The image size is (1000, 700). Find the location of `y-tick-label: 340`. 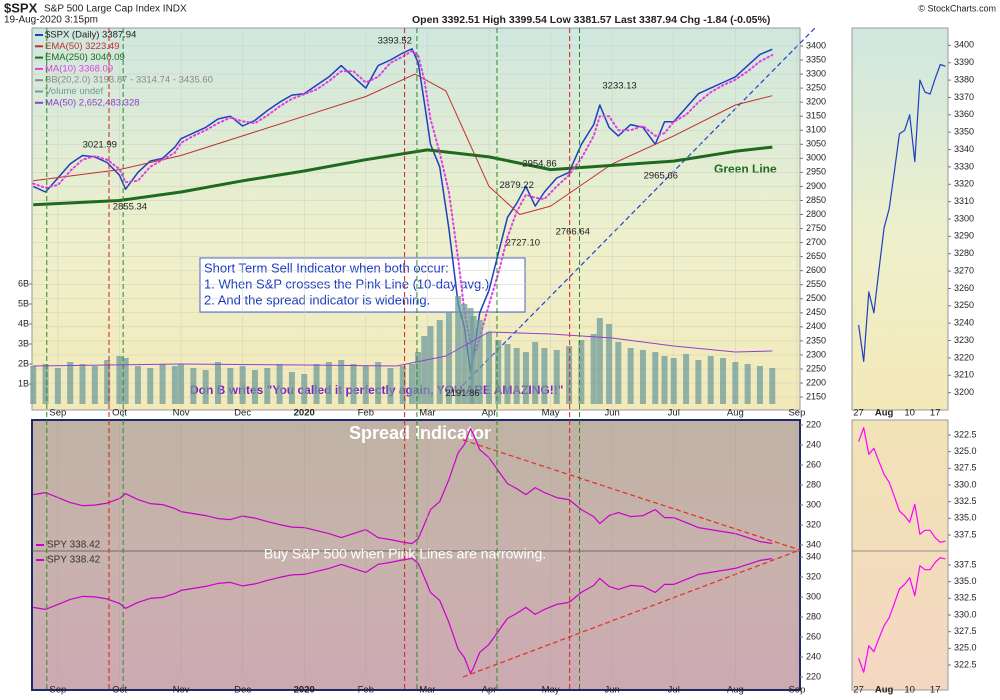

y-tick-label: 340 is located at coordinates (813, 556).